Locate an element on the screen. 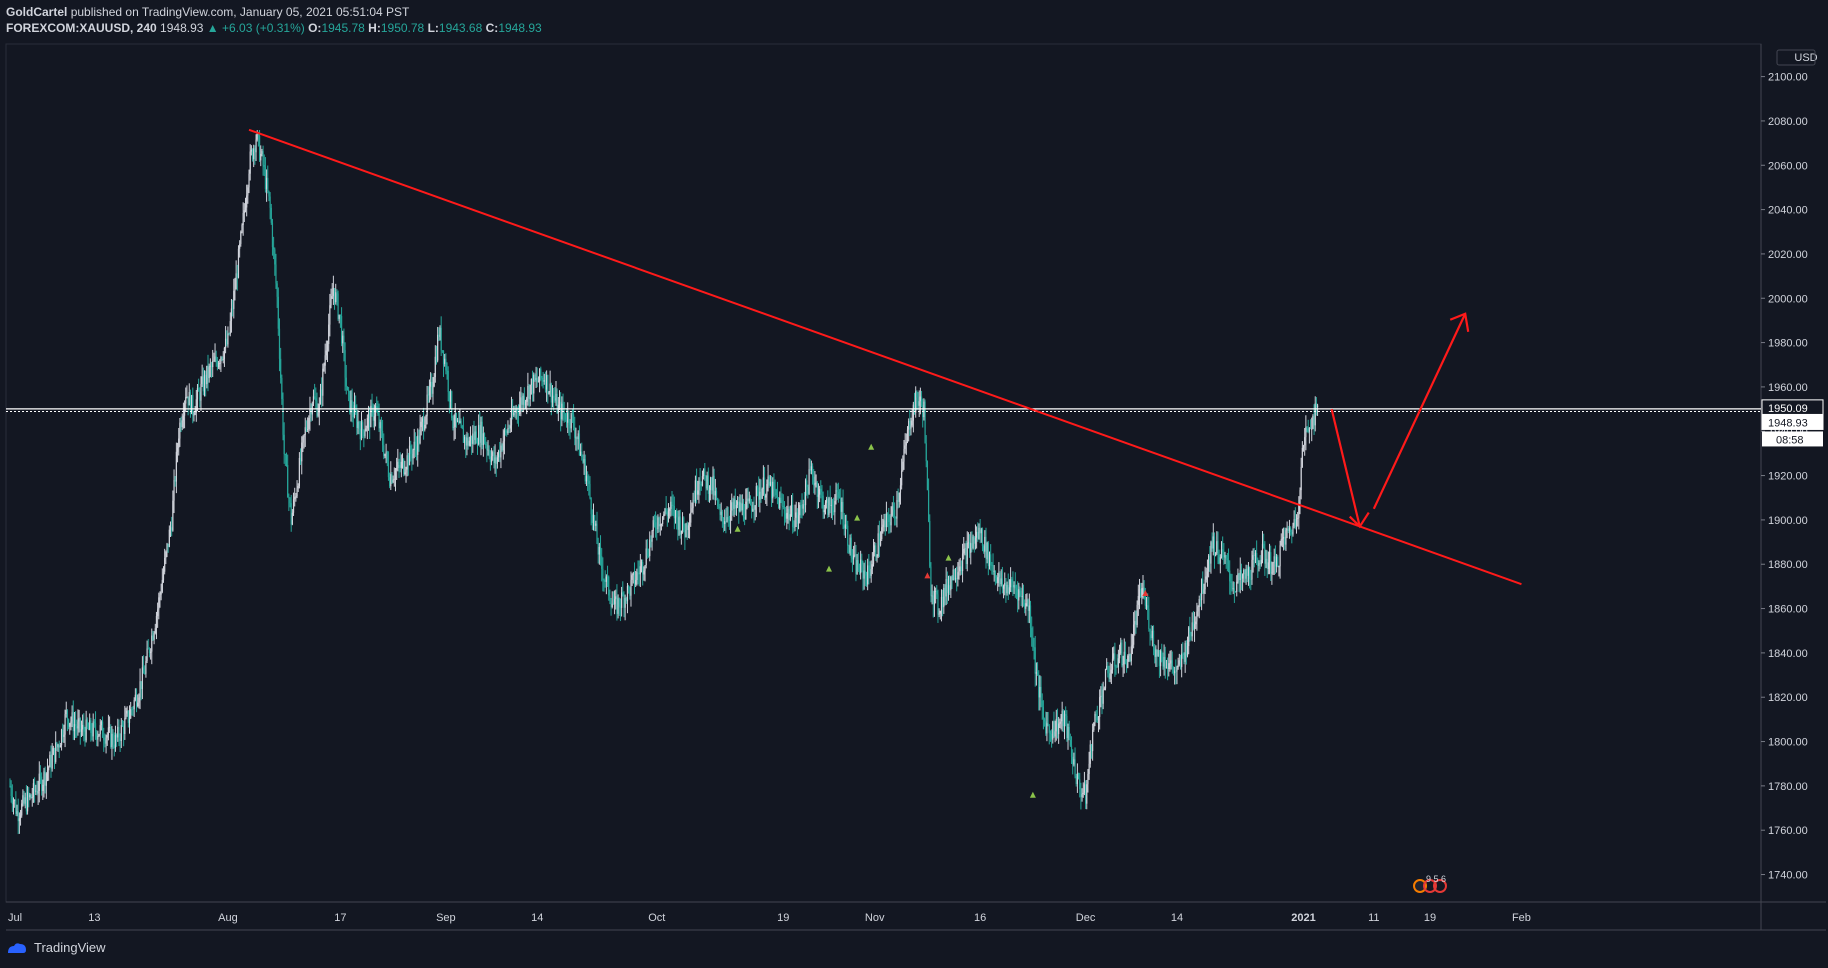 This screenshot has width=1828, height=968. author-name: GoldCartel is located at coordinates (37, 12).